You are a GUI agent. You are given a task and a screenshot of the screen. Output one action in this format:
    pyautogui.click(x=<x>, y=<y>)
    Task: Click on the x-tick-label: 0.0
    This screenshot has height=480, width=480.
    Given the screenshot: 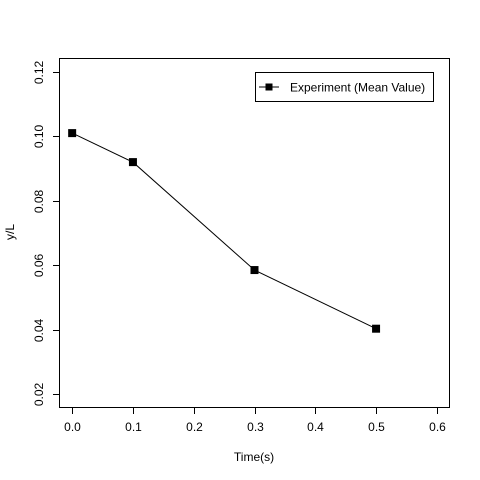 What is the action you would take?
    pyautogui.click(x=72, y=427)
    